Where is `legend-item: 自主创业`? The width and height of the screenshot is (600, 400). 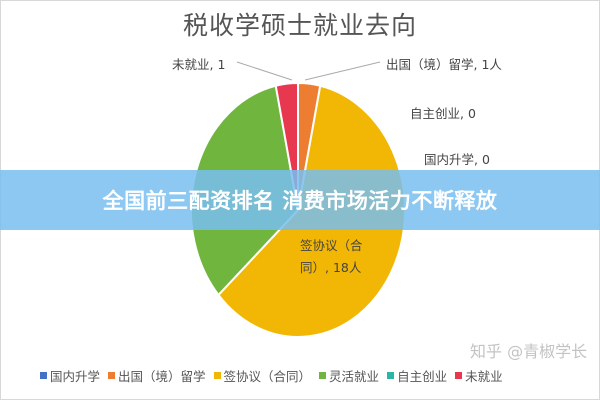 legend-item: 自主创业 is located at coordinates (417, 375).